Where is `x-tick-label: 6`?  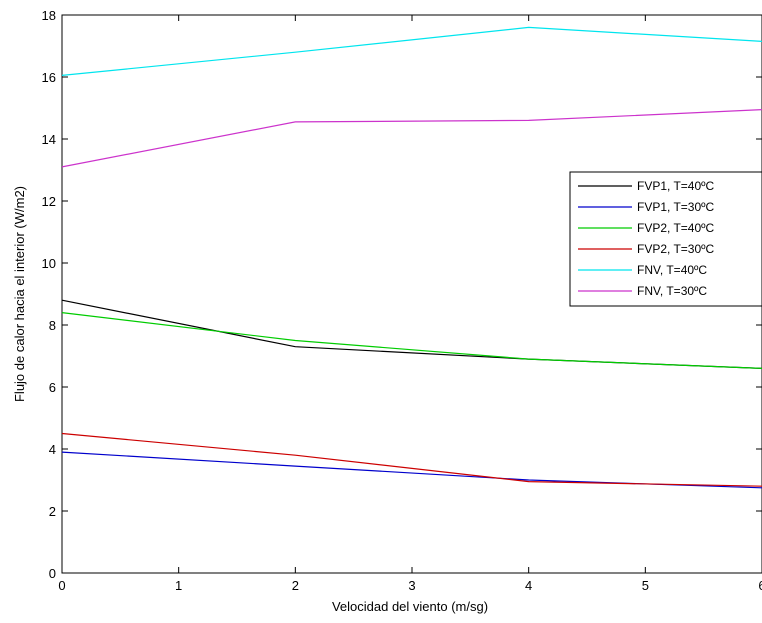 x-tick-label: 6 is located at coordinates (760, 585).